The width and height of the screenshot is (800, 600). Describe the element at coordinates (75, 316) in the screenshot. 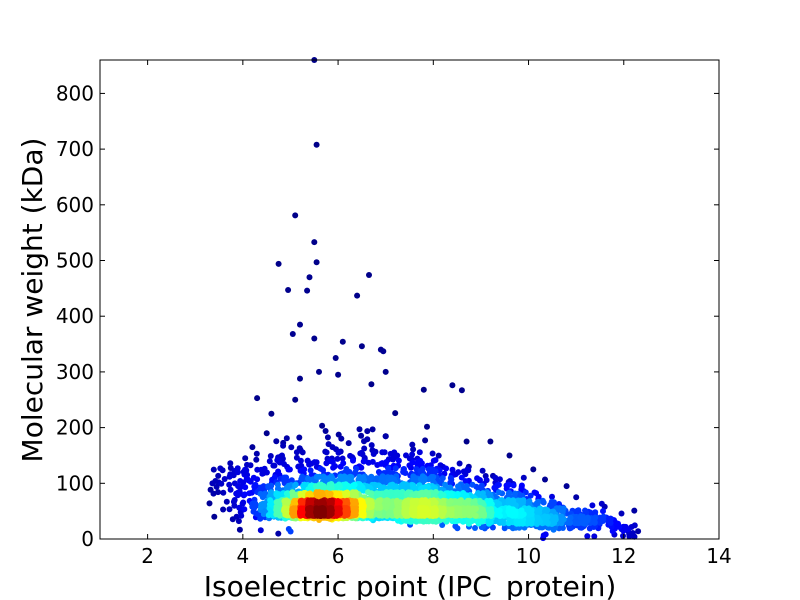

I see `y-tick-label: 400` at that location.